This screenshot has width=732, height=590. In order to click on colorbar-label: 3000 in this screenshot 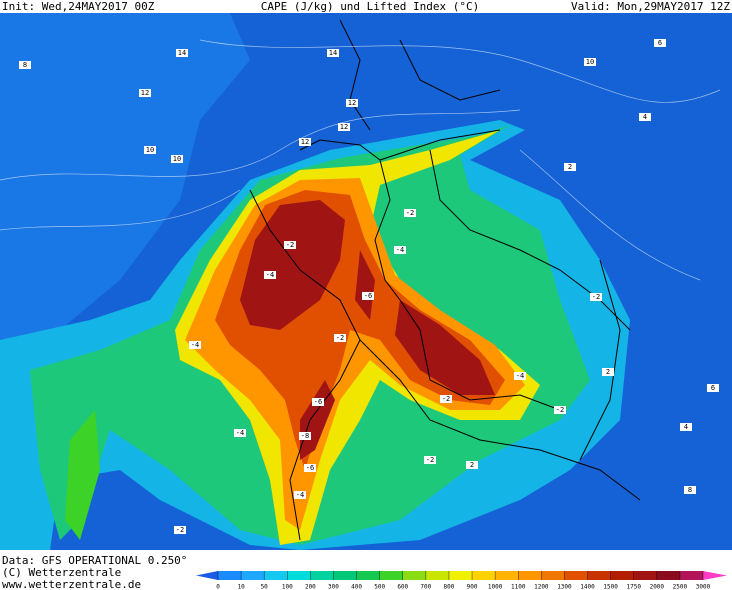, I will do `click(703, 587)`.